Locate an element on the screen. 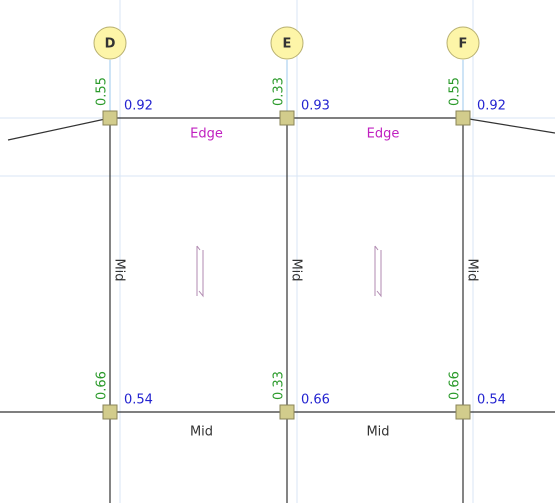  grid-label: F is located at coordinates (463, 44).